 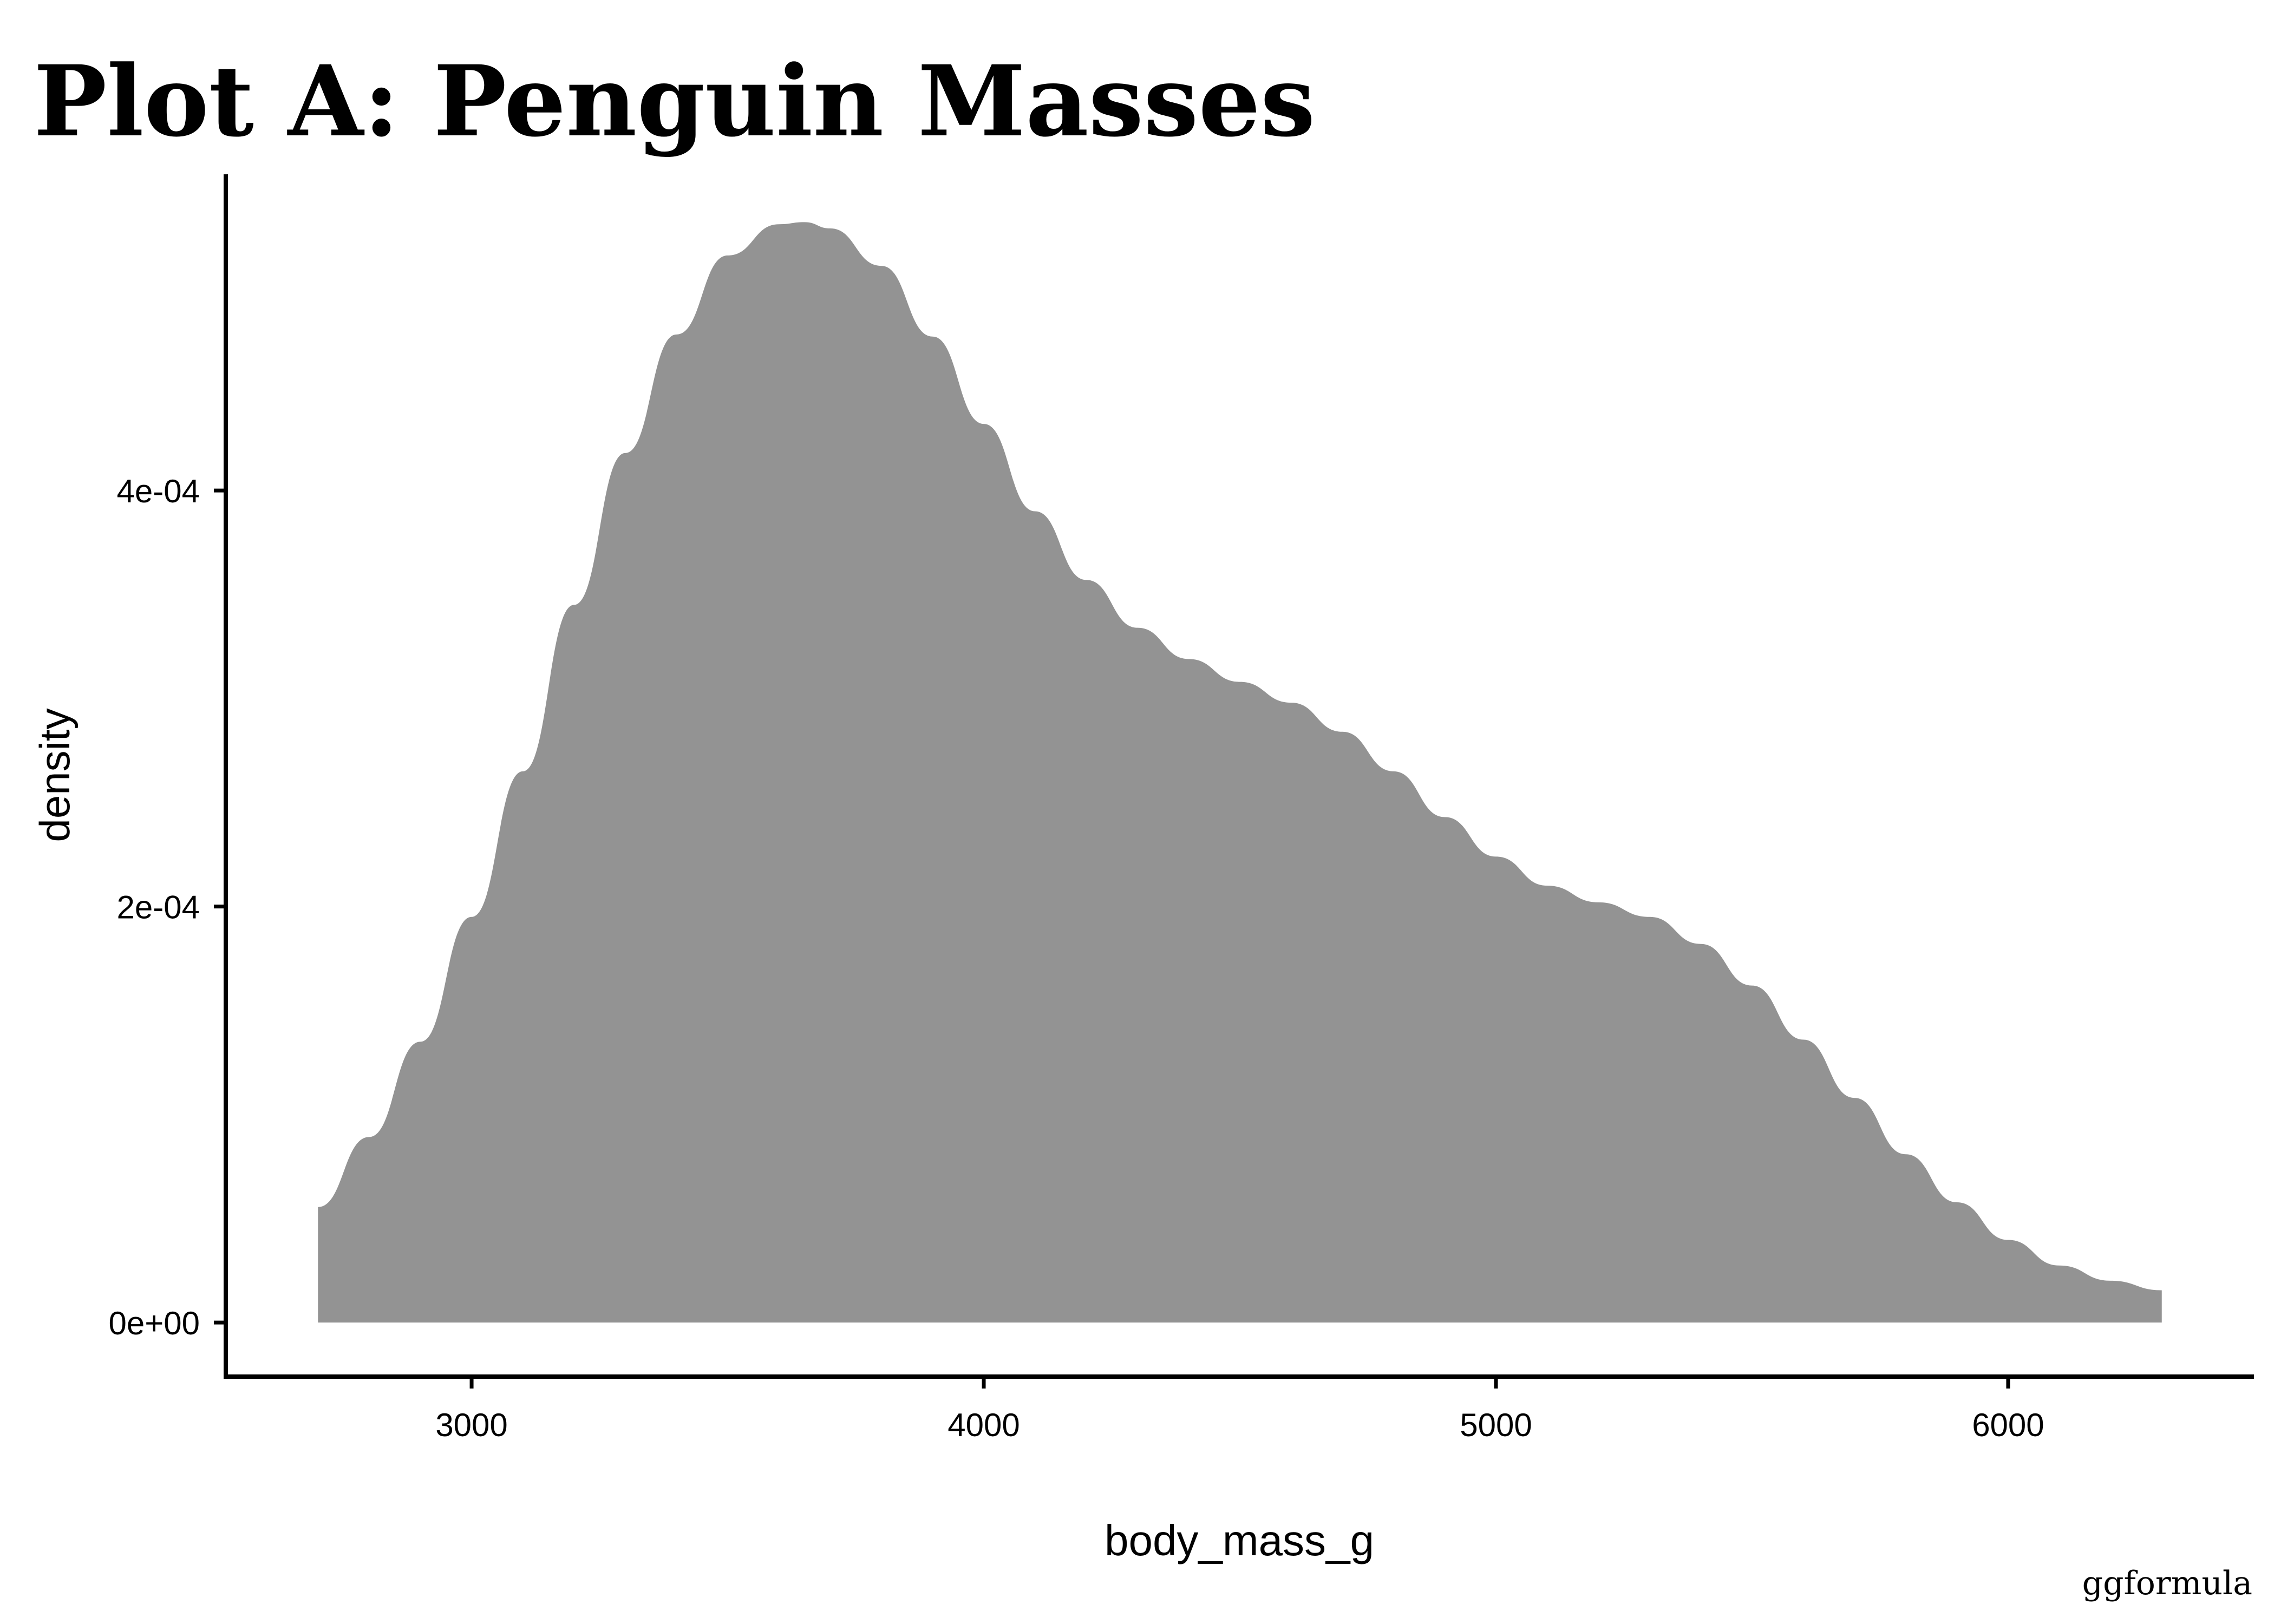 I want to click on x-tick-label: 4000, so click(x=984, y=1425).